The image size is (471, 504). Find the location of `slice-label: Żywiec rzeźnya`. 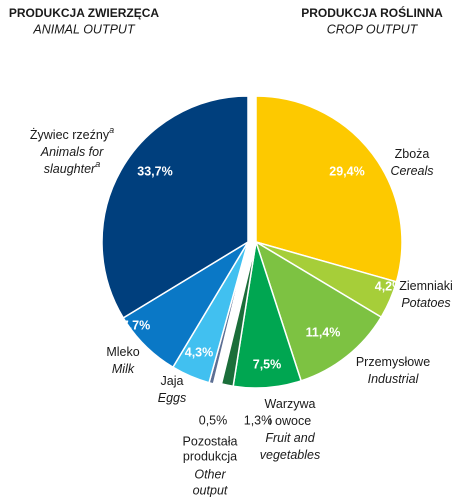

slice-label: Żywiec rzeźnya is located at coordinates (72, 133).